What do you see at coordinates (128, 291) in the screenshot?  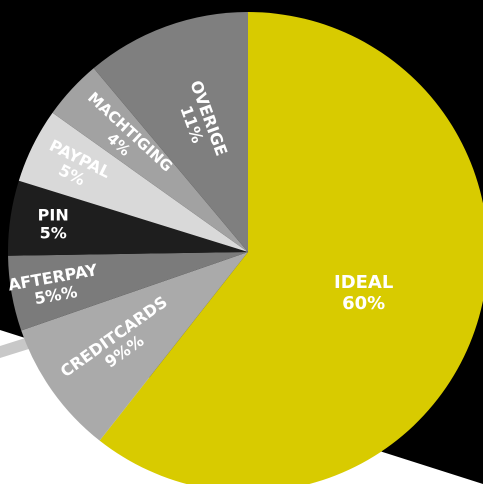 I see `pie-slice-afterpay` at bounding box center [128, 291].